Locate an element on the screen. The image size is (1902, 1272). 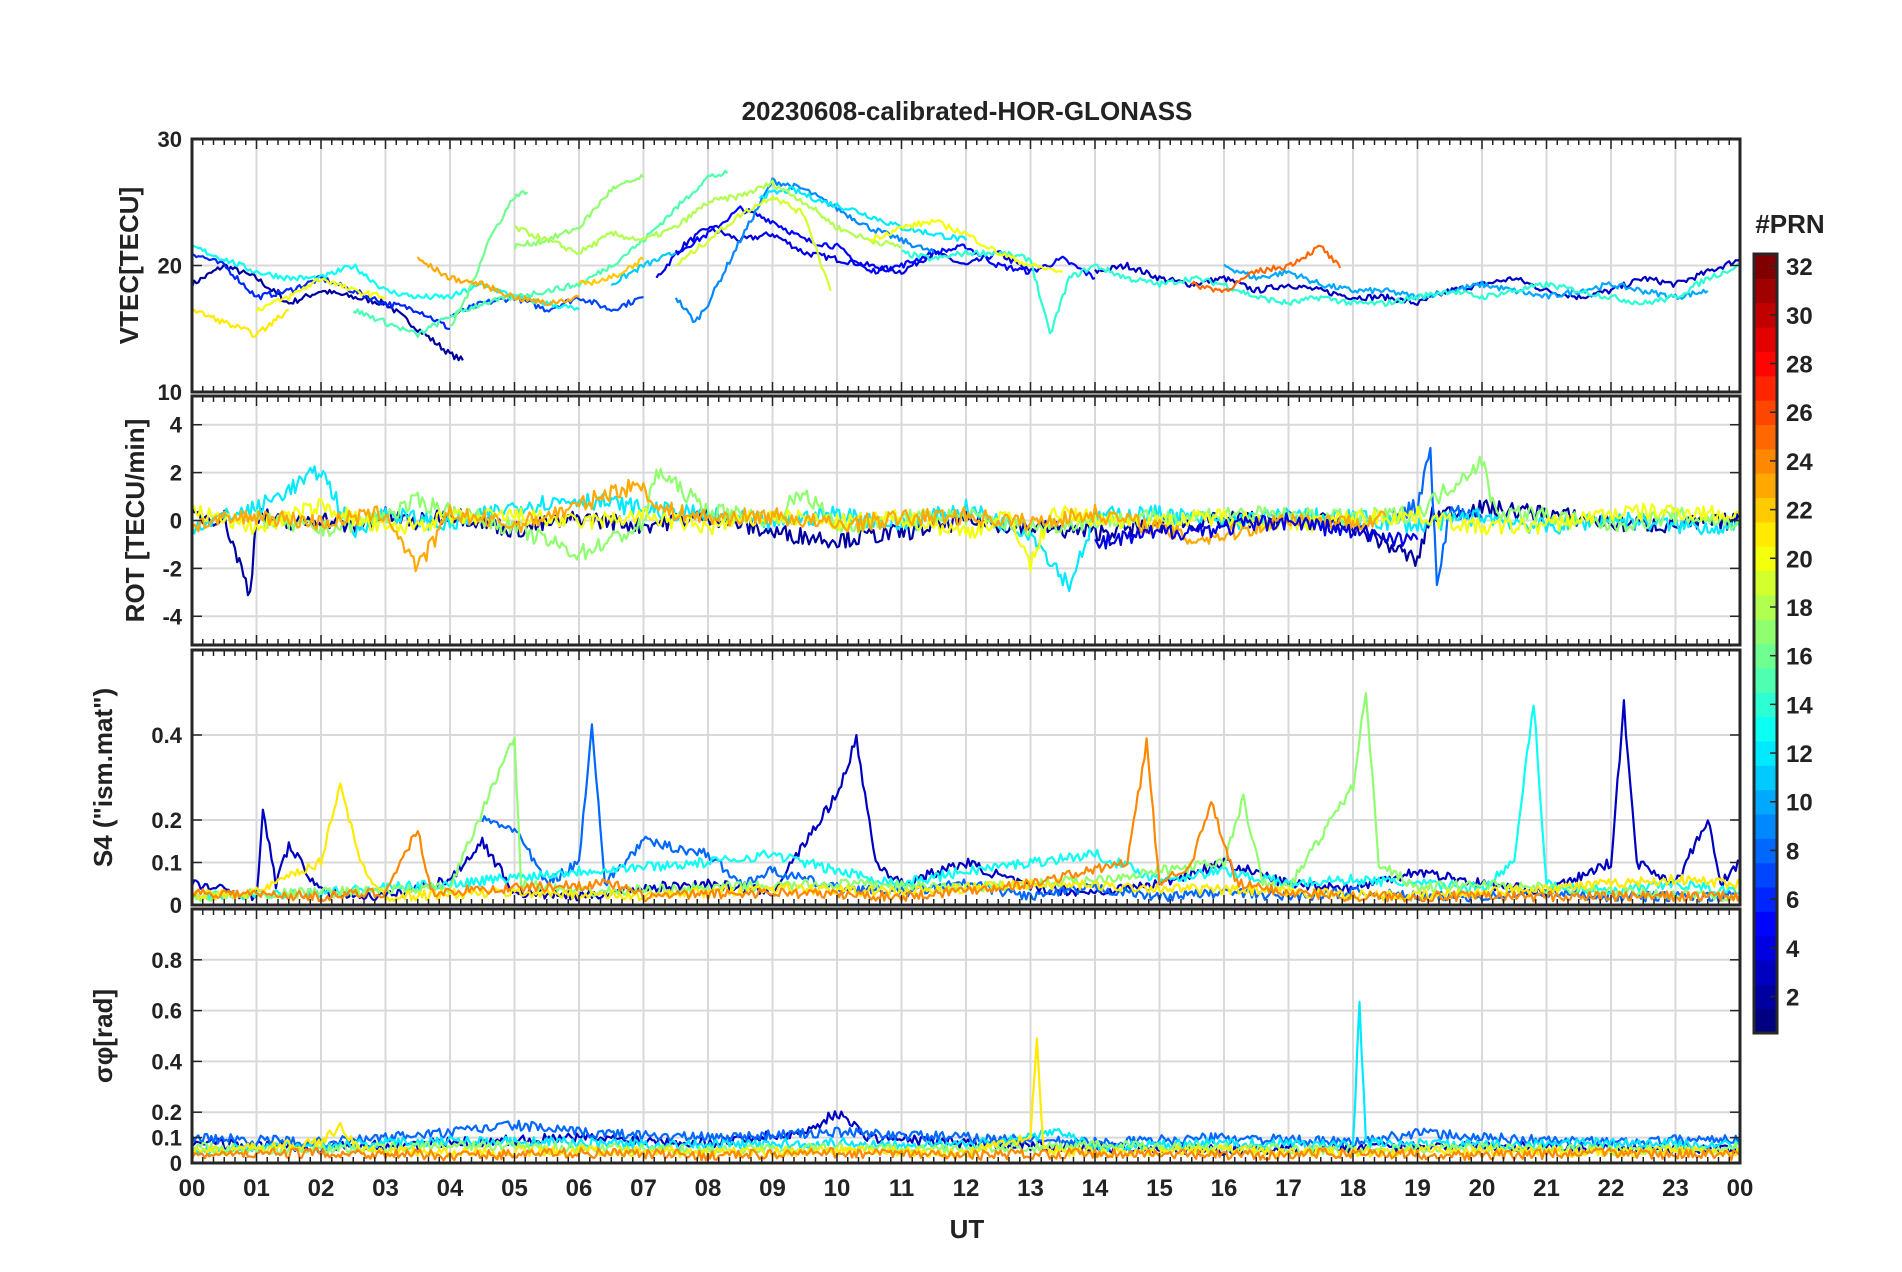
y-tick-label: 20 is located at coordinates (170, 266).